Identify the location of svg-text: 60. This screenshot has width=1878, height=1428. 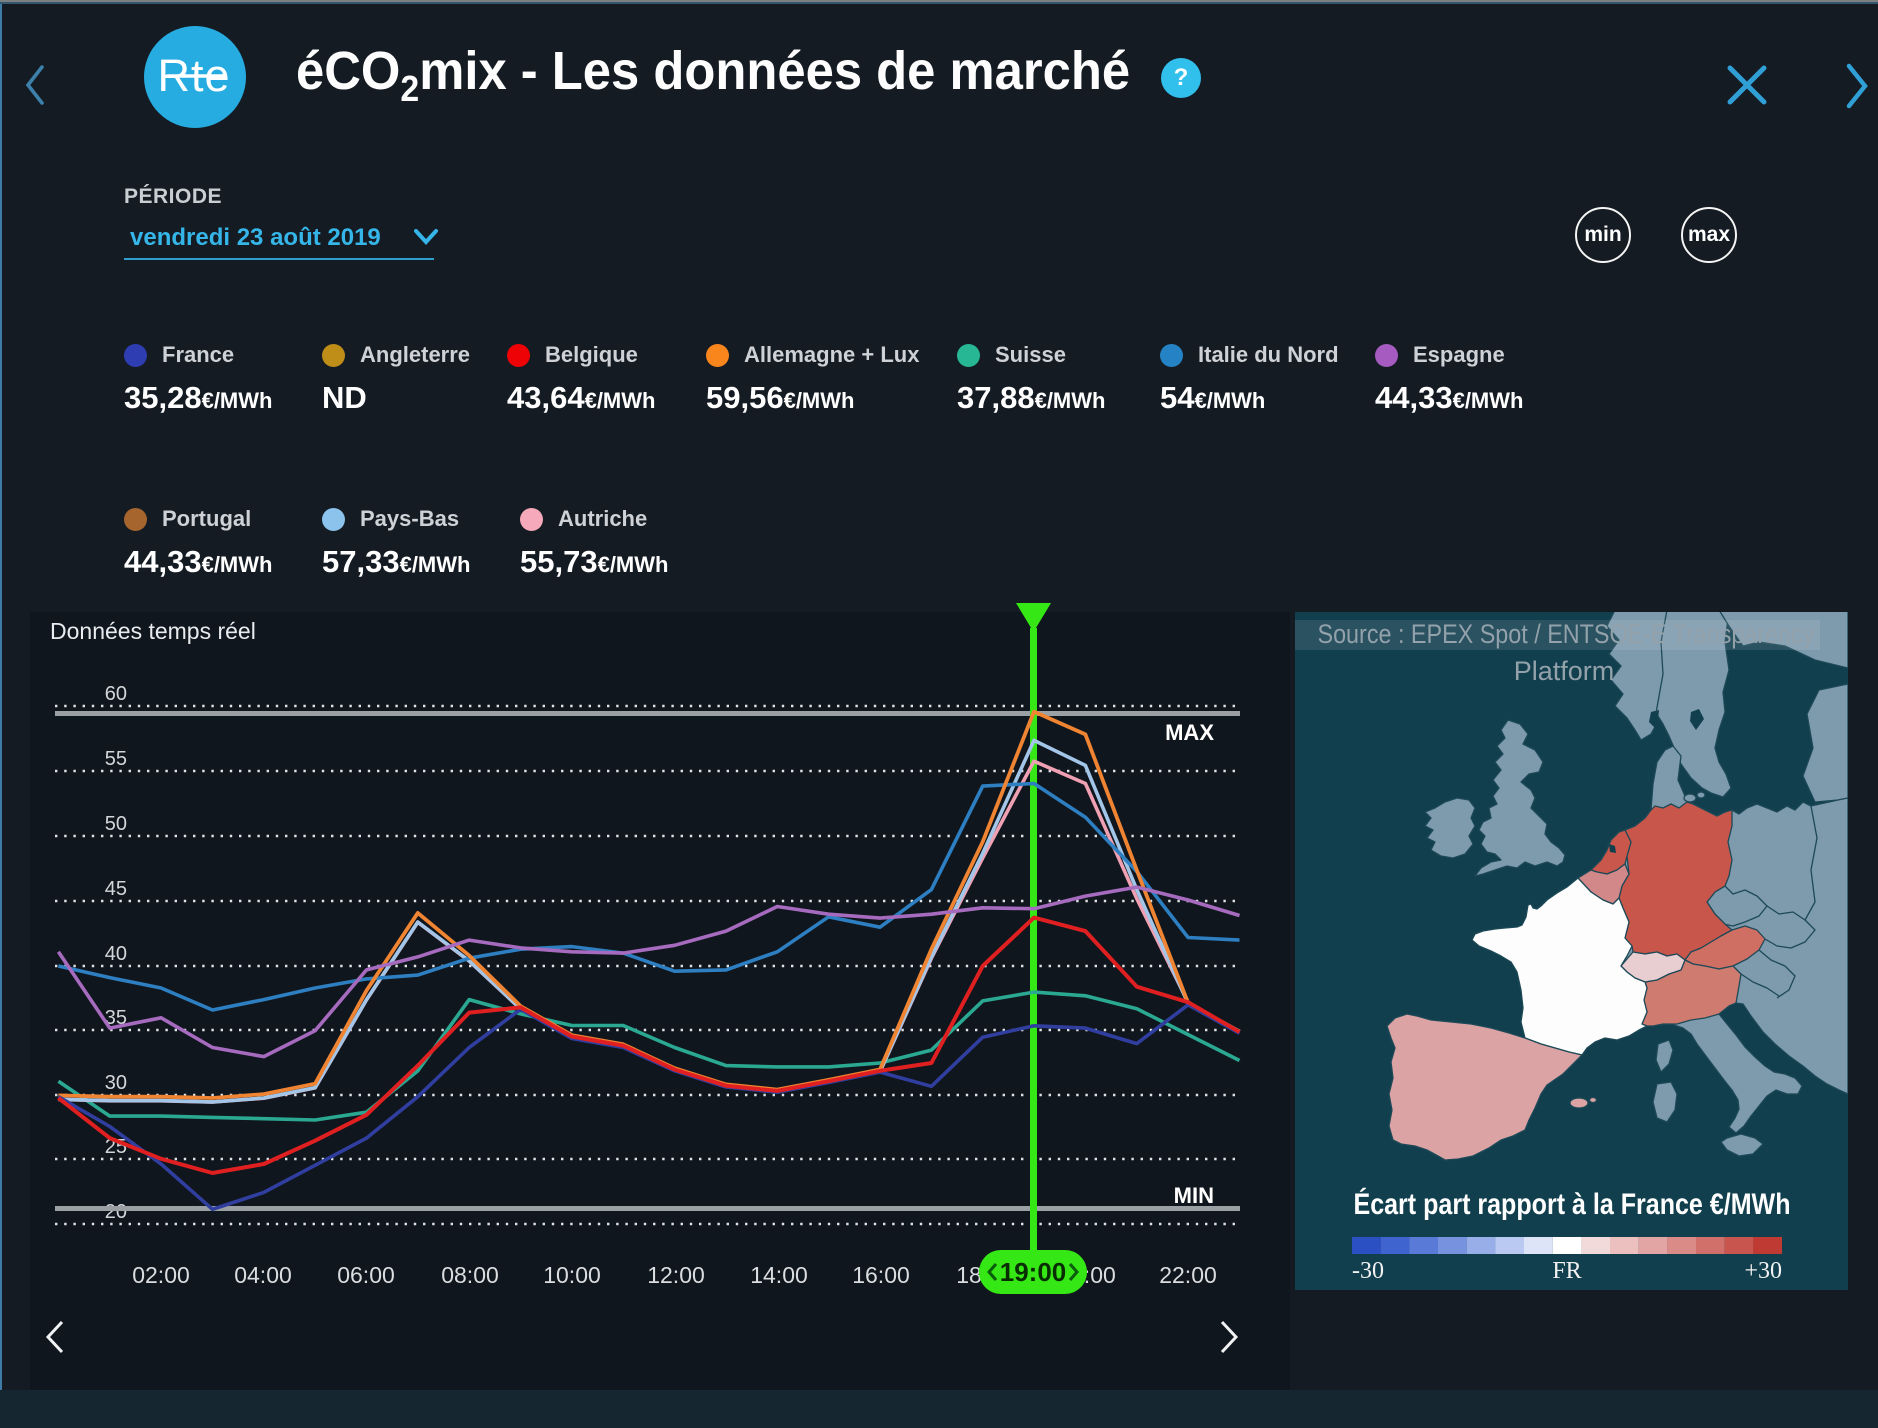
(116, 694).